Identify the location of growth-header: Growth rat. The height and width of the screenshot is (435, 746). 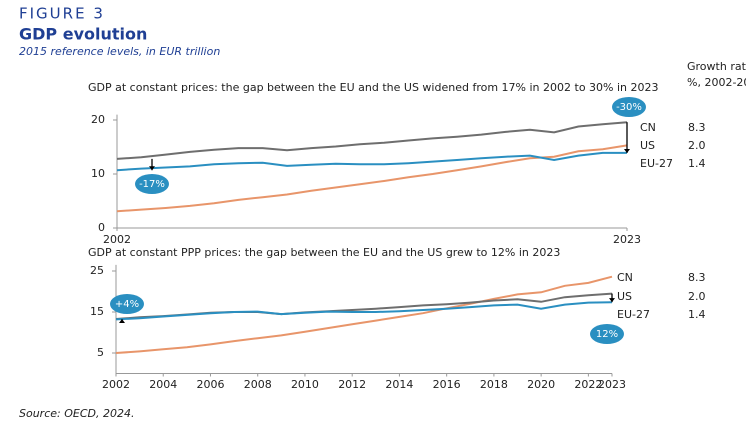
(716, 66).